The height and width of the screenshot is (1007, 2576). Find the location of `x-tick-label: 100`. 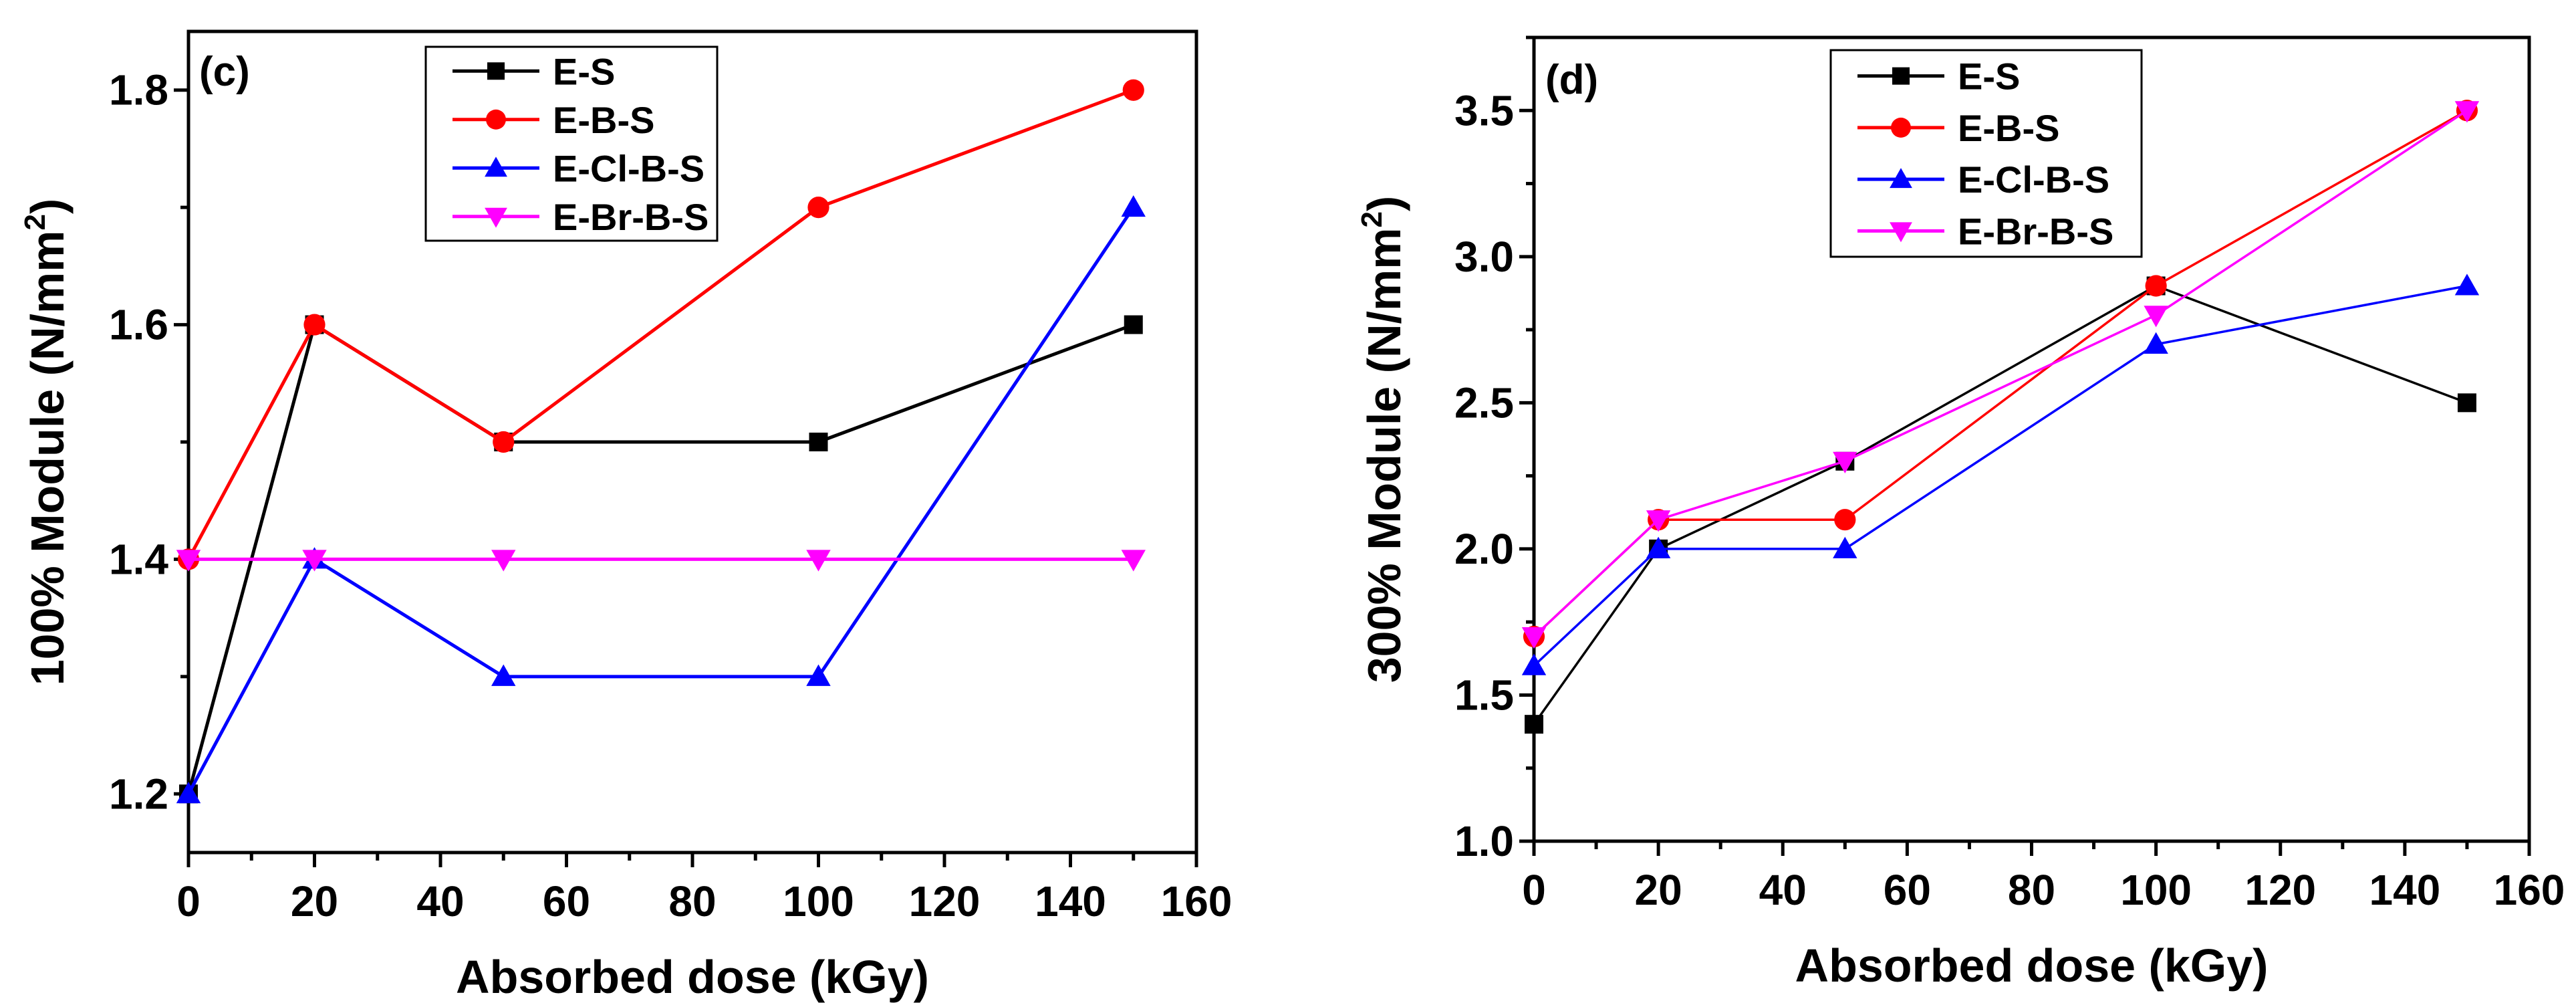

x-tick-label: 100 is located at coordinates (818, 901).